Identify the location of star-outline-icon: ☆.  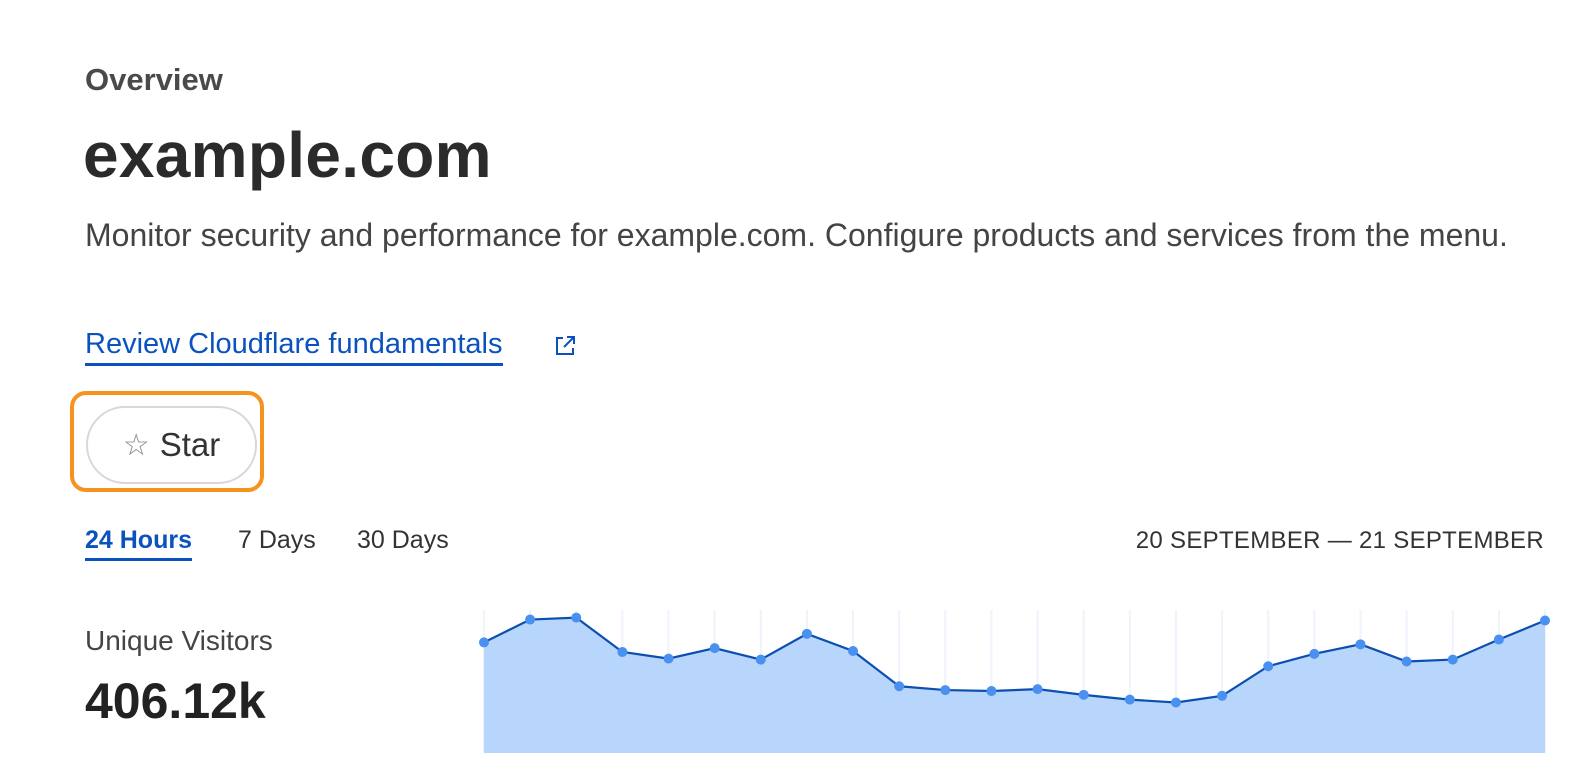
(136, 445).